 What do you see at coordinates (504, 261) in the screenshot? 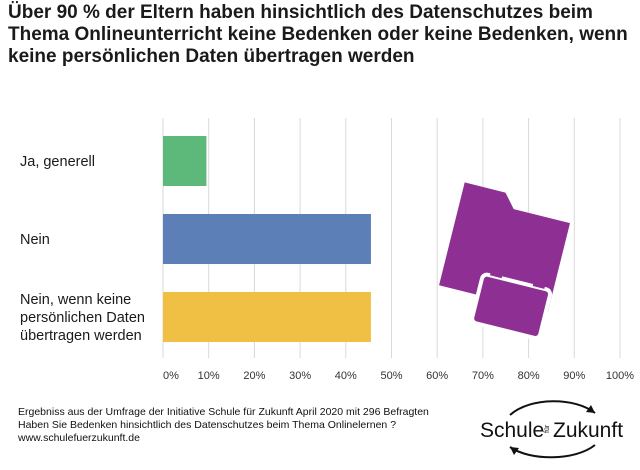
I see `locked-folder-icon` at bounding box center [504, 261].